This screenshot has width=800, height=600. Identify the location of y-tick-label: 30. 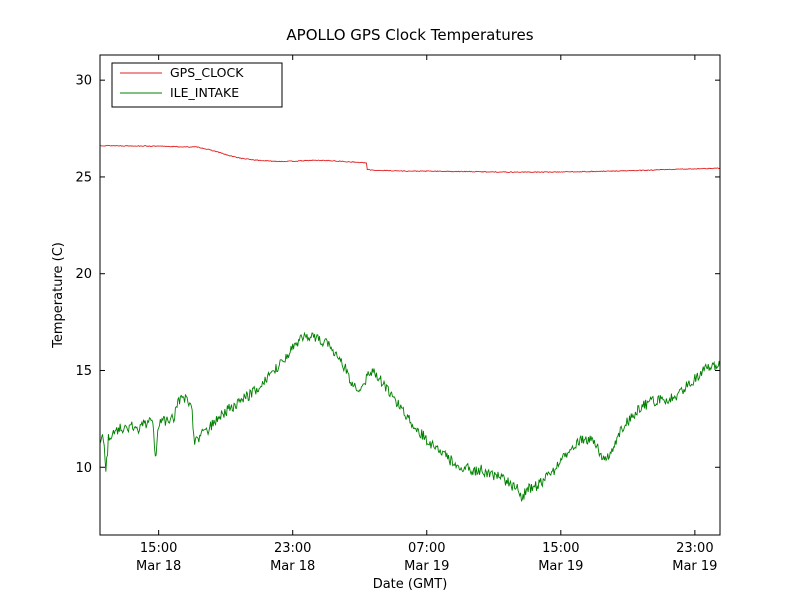
(83, 81).